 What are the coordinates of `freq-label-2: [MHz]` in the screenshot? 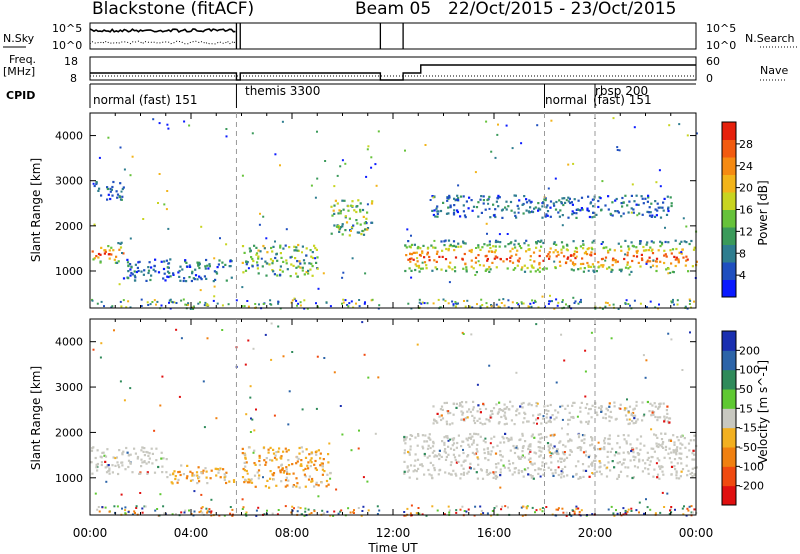 It's located at (19, 71).